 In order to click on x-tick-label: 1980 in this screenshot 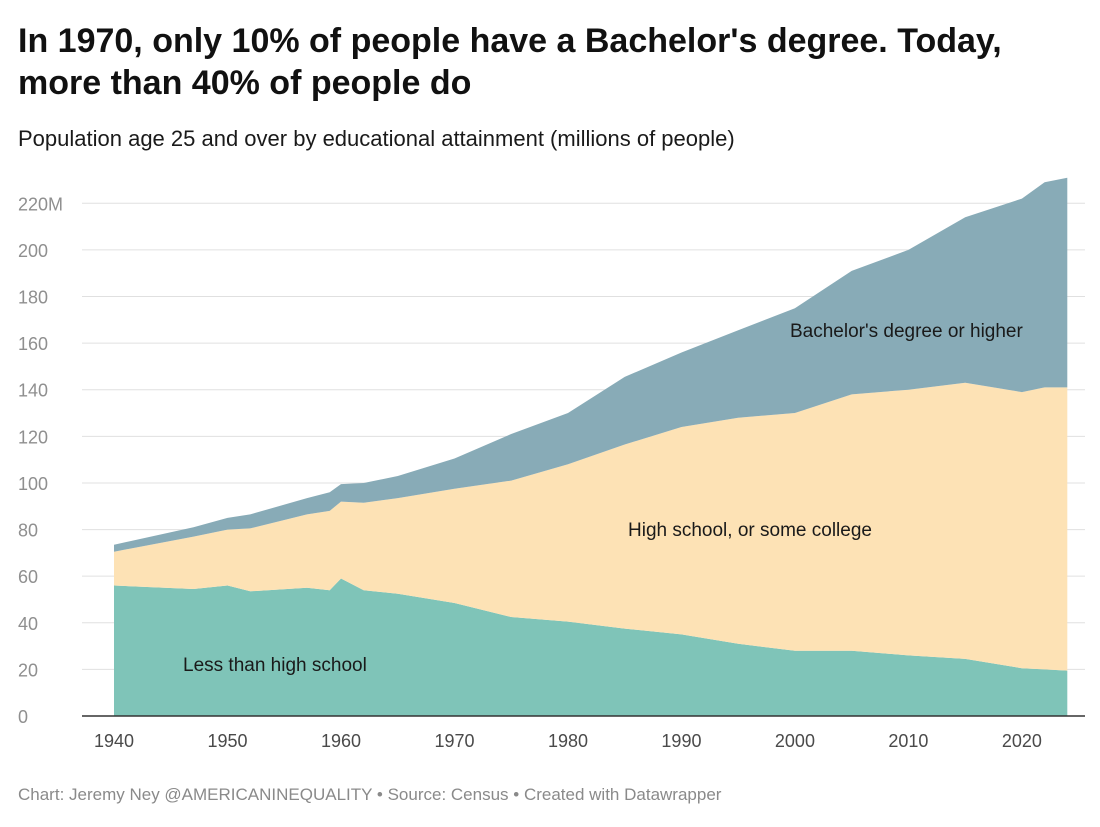, I will do `click(568, 741)`.